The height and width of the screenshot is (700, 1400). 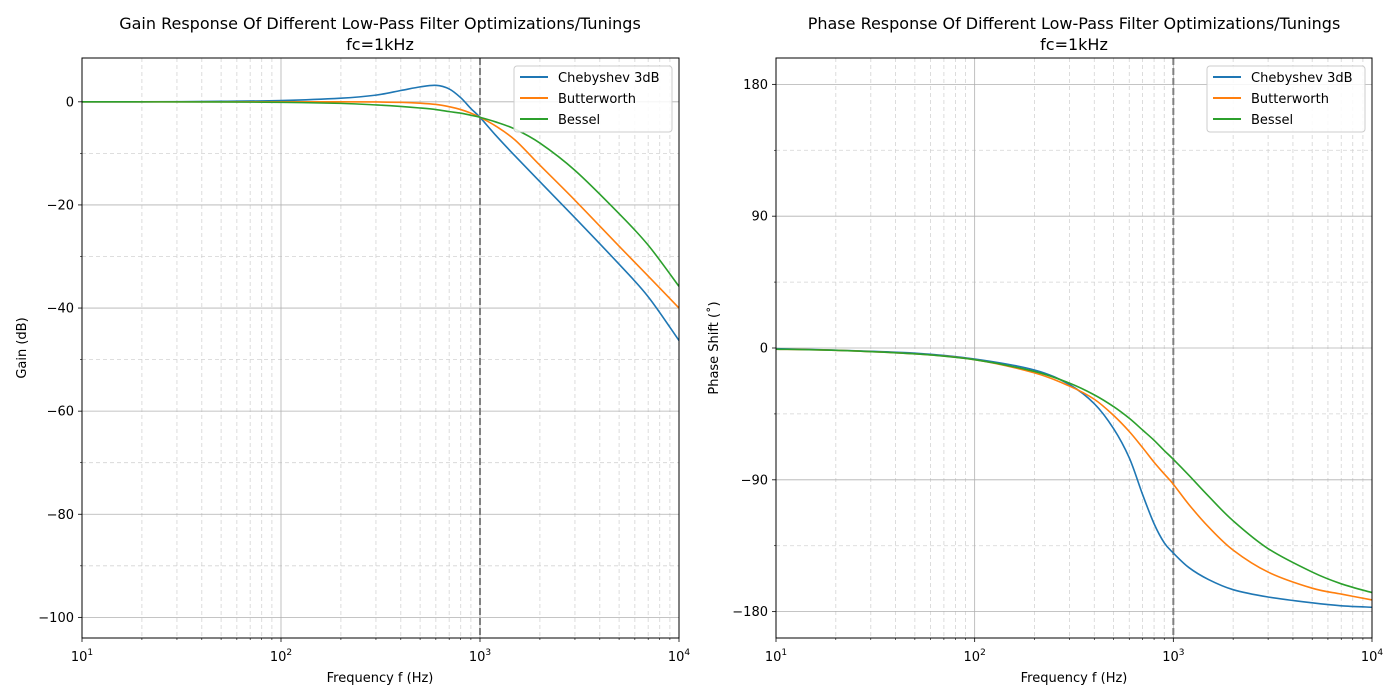 I want to click on gain-legend-label-chebyshev: Chebyshev 3dB, so click(x=609, y=78).